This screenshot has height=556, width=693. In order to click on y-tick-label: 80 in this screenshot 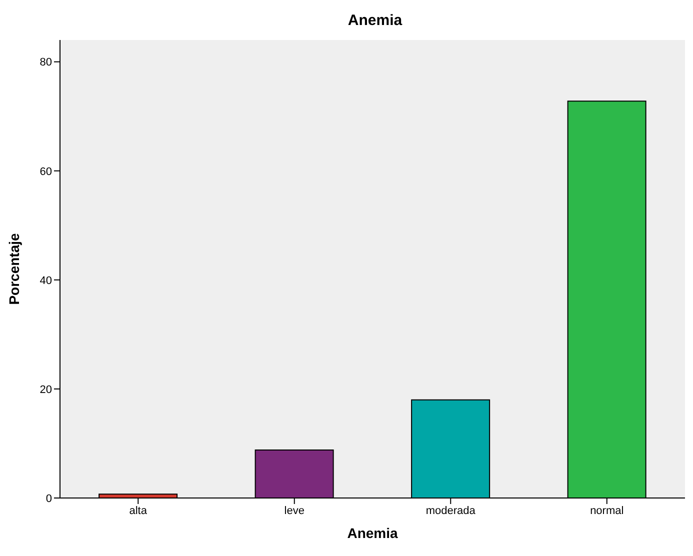, I will do `click(46, 62)`.